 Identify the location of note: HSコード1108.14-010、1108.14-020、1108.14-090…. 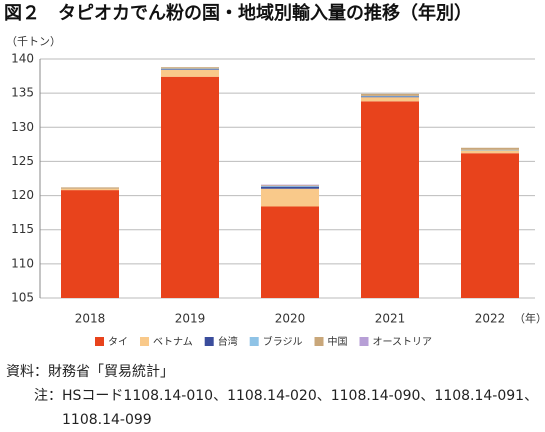
(300, 408).